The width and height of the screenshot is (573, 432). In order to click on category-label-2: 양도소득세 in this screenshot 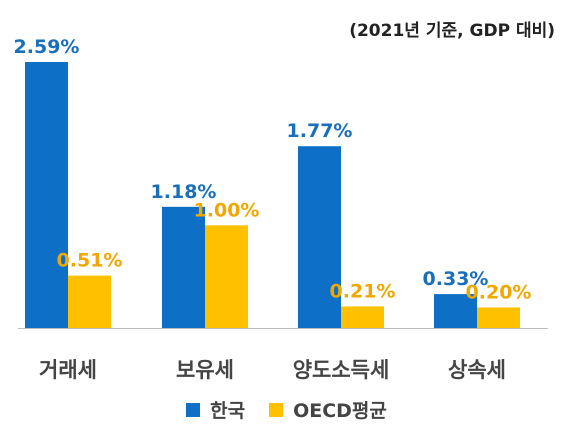, I will do `click(341, 370)`.